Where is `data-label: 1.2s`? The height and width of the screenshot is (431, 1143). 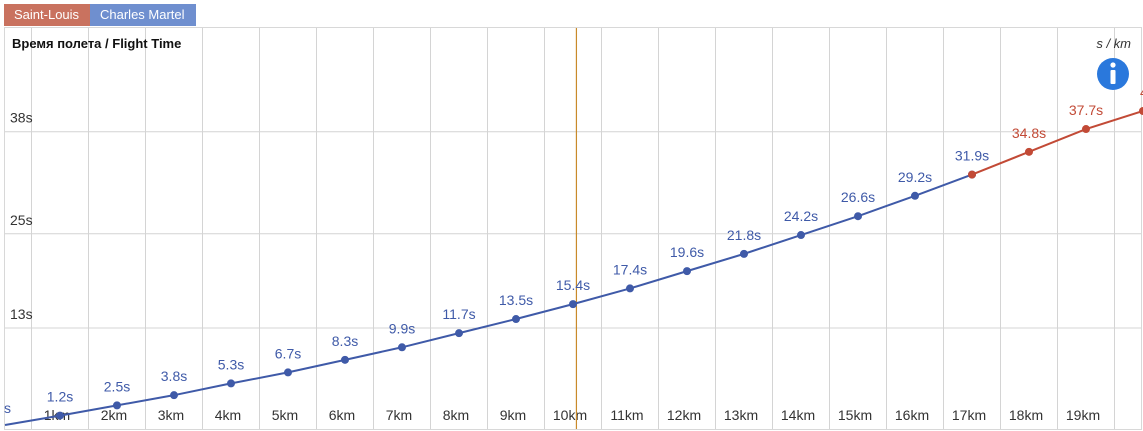 data-label: 1.2s is located at coordinates (60, 397).